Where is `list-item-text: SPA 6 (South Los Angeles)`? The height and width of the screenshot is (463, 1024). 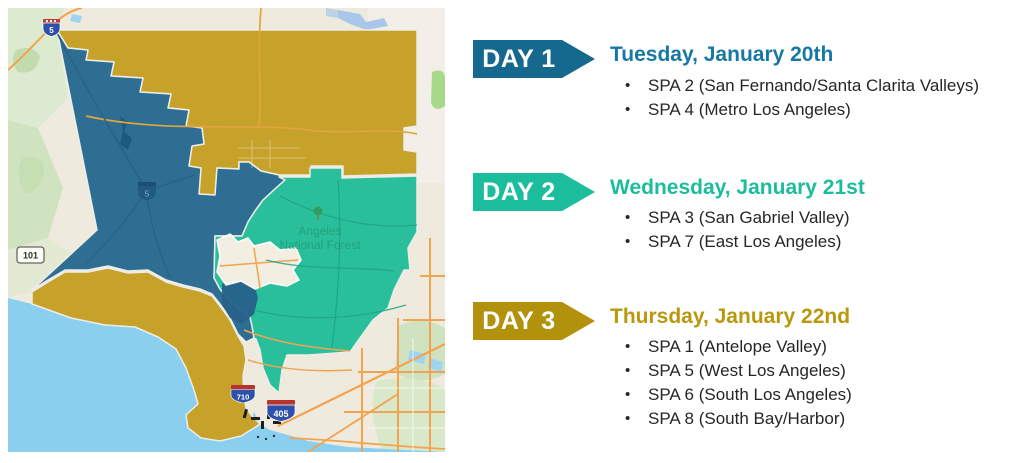
list-item-text: SPA 6 (South Los Angeles) is located at coordinates (750, 394).